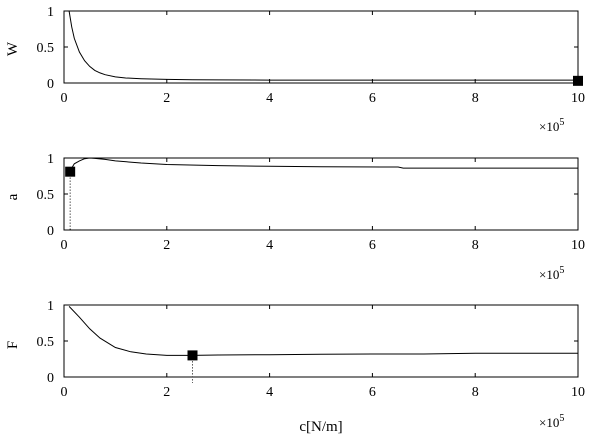  I want to click on subplot-f-xtick-label: 8, so click(475, 392).